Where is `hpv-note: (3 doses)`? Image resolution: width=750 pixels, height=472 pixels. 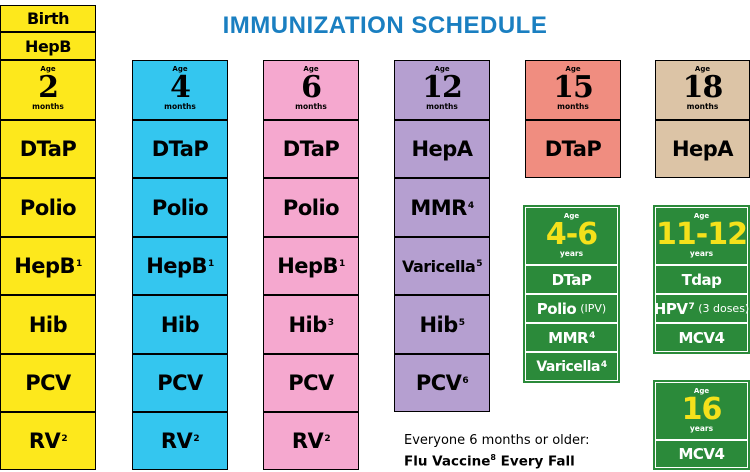
hpv-note: (3 doses) is located at coordinates (724, 308).